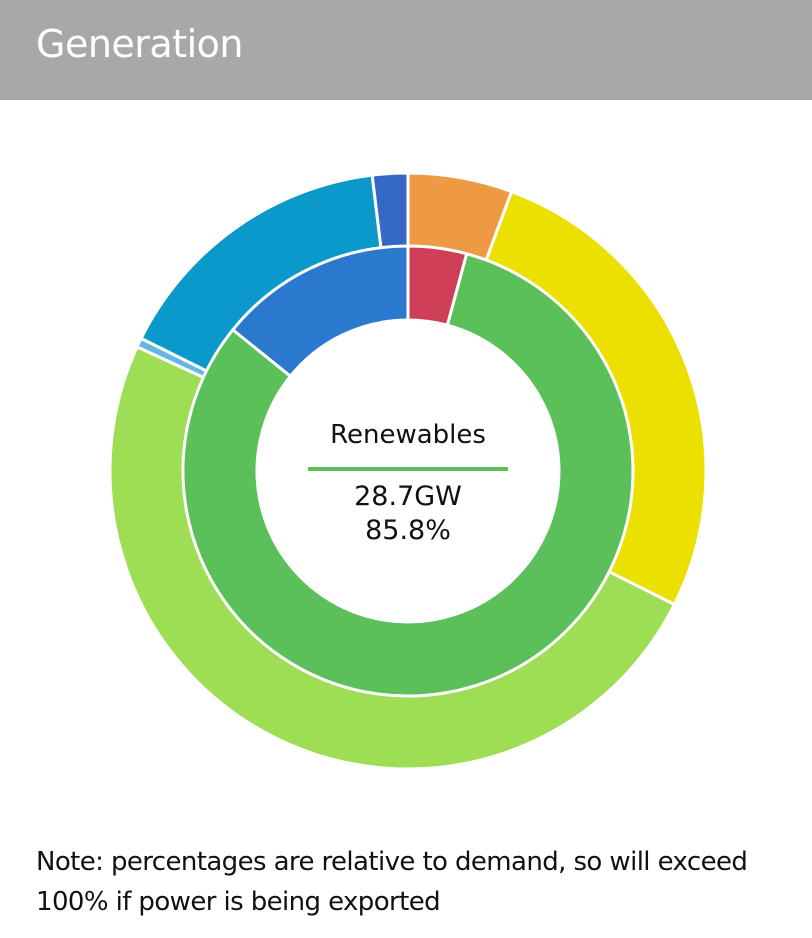  Describe the element at coordinates (408, 435) in the screenshot. I see `center-label: Renewables` at that location.